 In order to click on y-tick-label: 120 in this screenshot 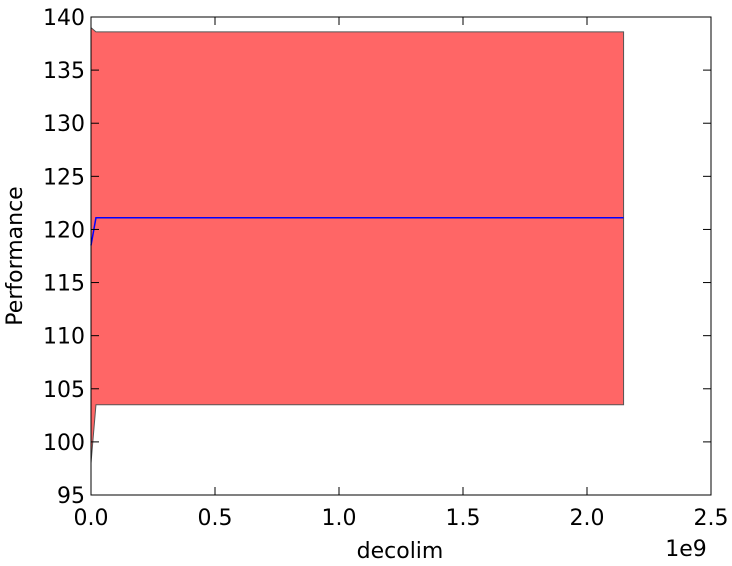, I will do `click(64, 230)`.